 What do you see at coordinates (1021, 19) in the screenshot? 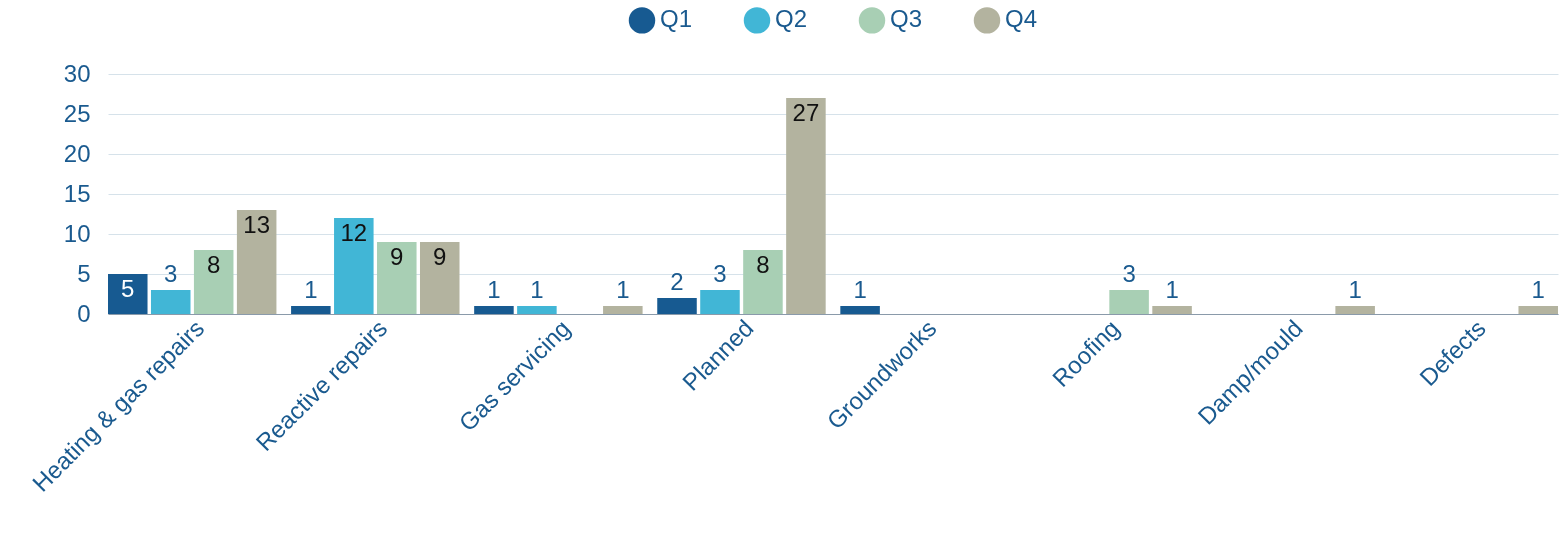
I see `legend-label: Q4` at bounding box center [1021, 19].